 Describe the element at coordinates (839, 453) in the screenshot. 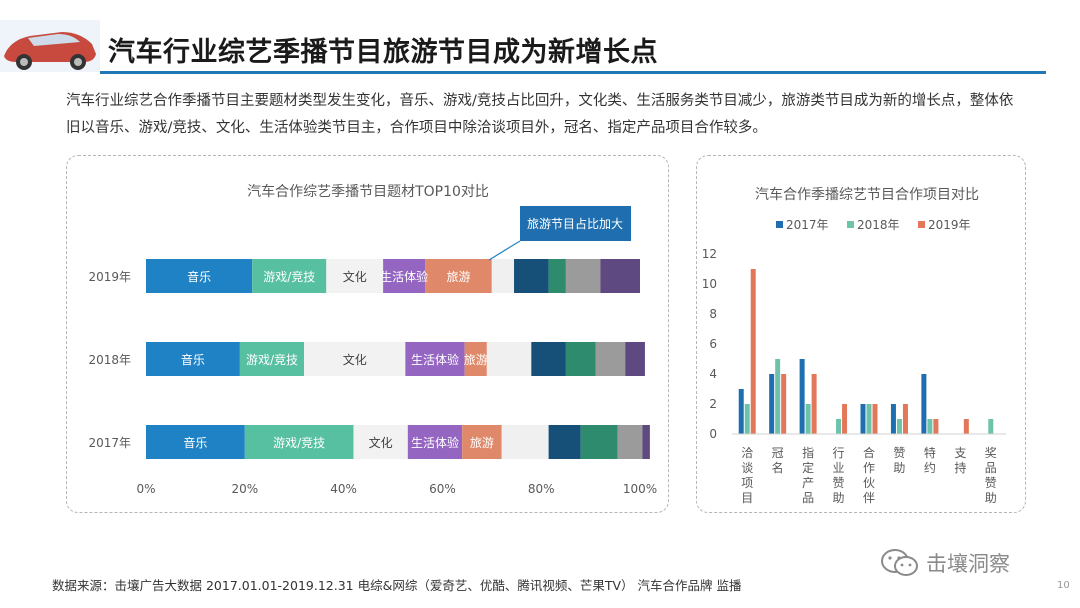

I see `x-tick-label: 行` at that location.